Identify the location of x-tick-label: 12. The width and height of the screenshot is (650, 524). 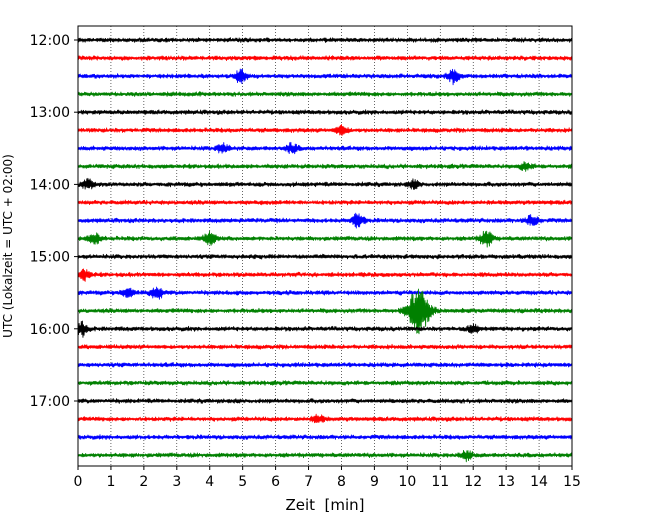
(473, 482).